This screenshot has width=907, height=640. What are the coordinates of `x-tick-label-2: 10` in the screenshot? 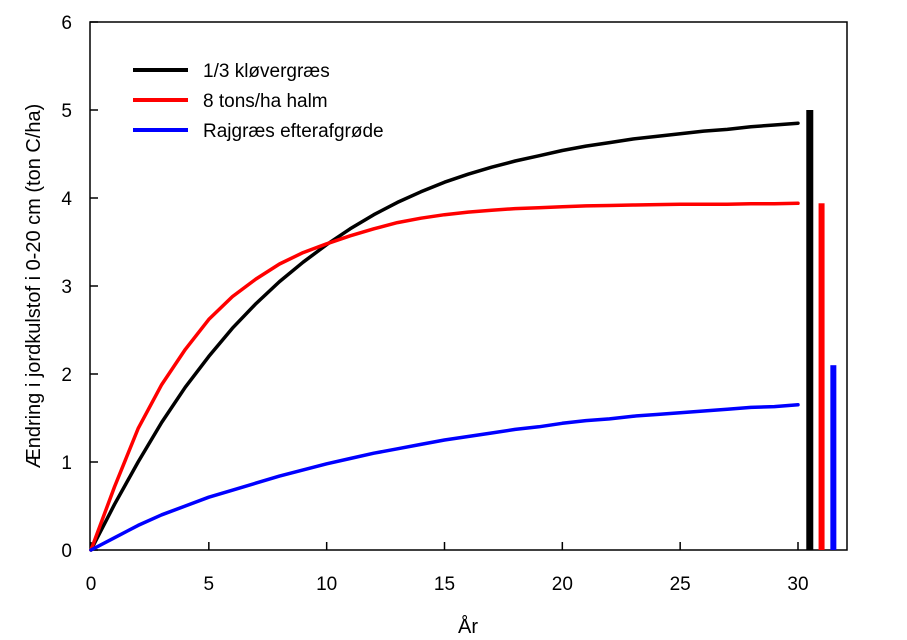 It's located at (326, 584).